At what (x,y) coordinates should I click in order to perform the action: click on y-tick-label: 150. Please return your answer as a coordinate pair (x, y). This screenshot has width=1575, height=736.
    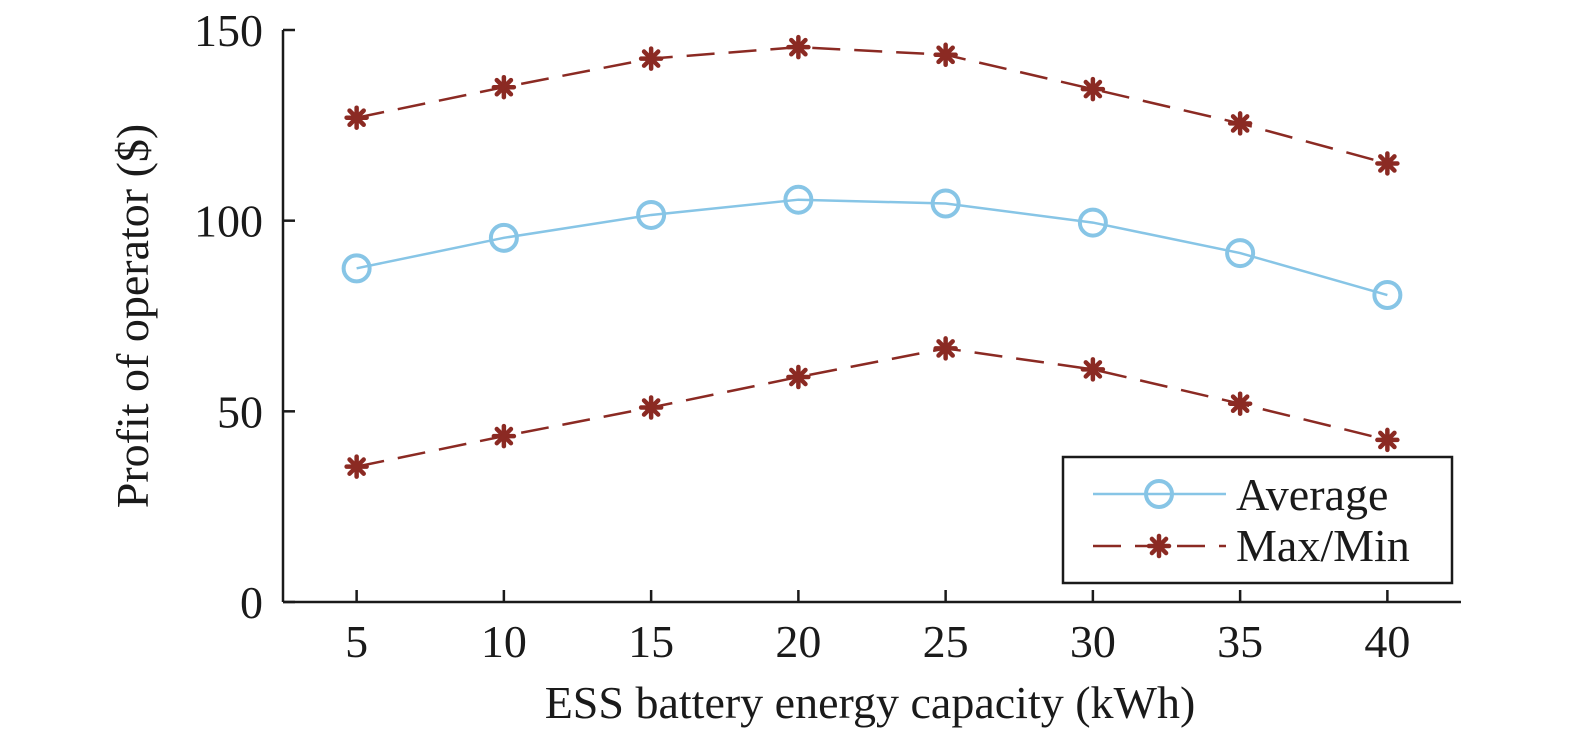
    Looking at the image, I should click on (228, 30).